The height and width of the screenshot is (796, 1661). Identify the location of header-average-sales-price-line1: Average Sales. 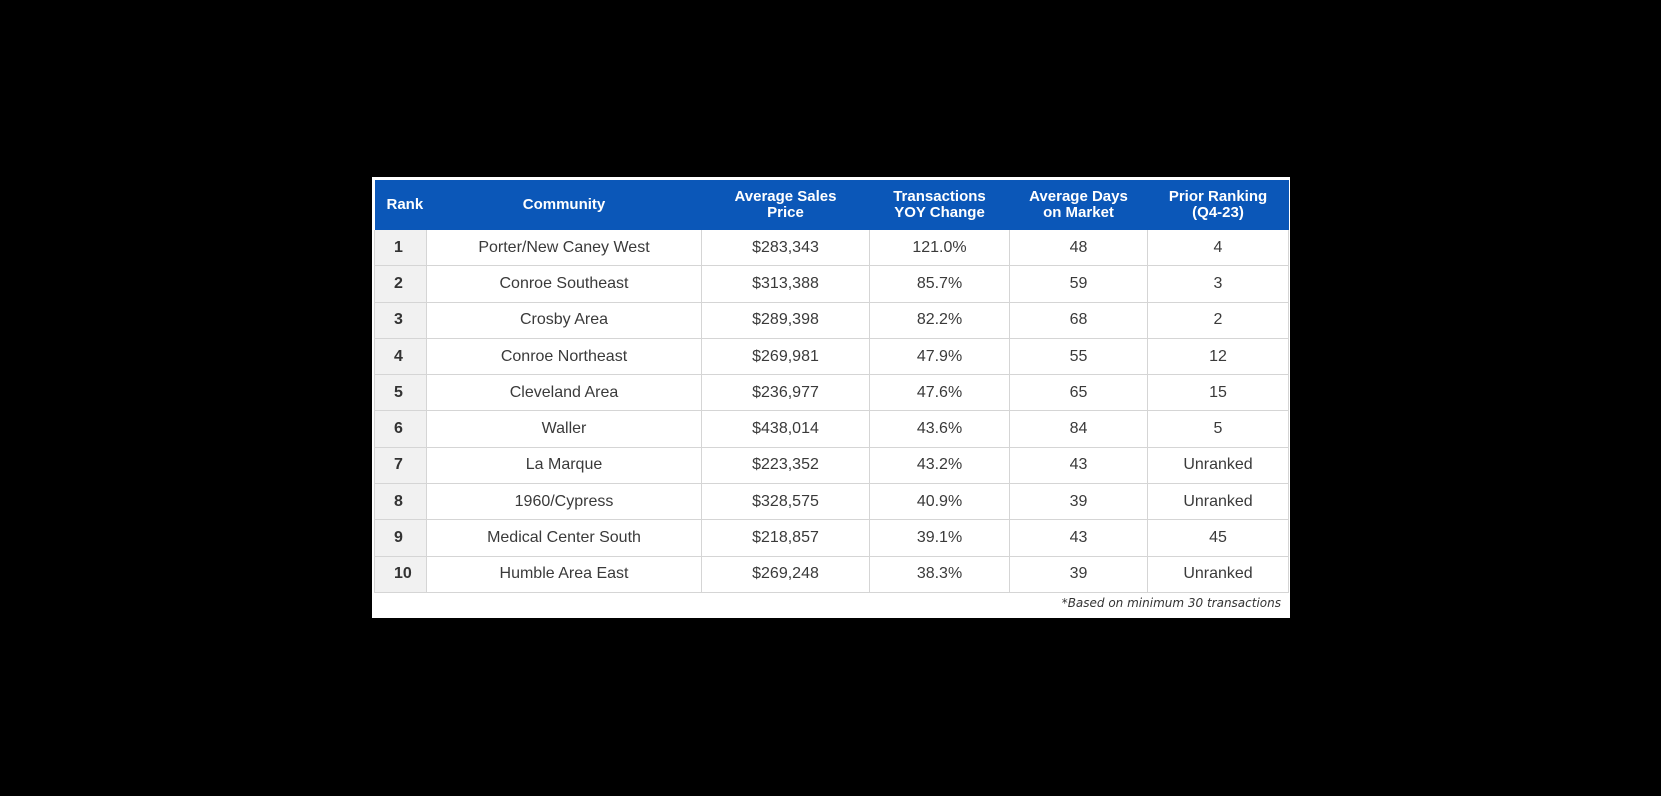
(785, 196).